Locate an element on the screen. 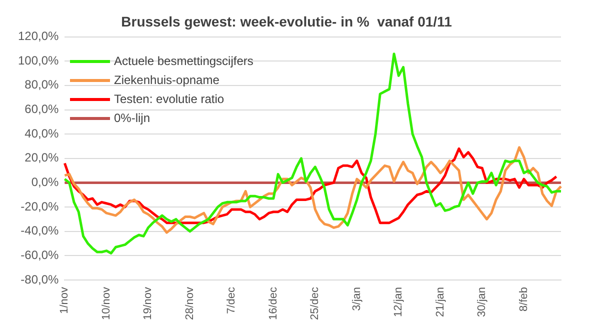  legend-label: Ziekenhuis-opname is located at coordinates (167, 80).